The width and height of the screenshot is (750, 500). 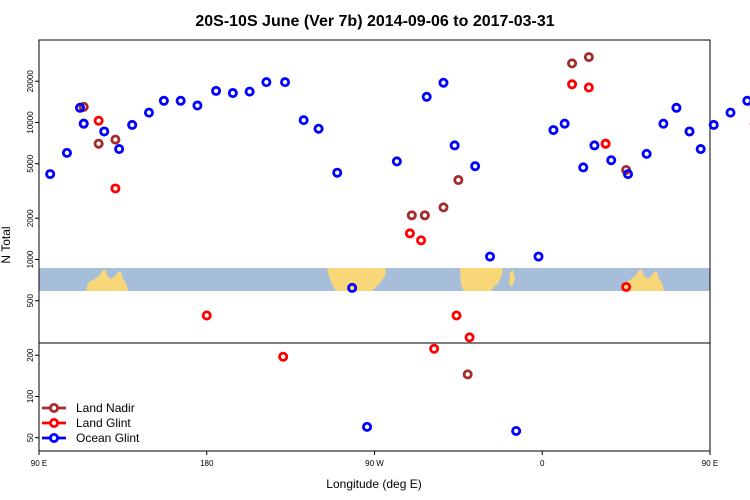 I want to click on x-axis: 90 E 180 90 W 0 90 E, so click(x=374, y=459).